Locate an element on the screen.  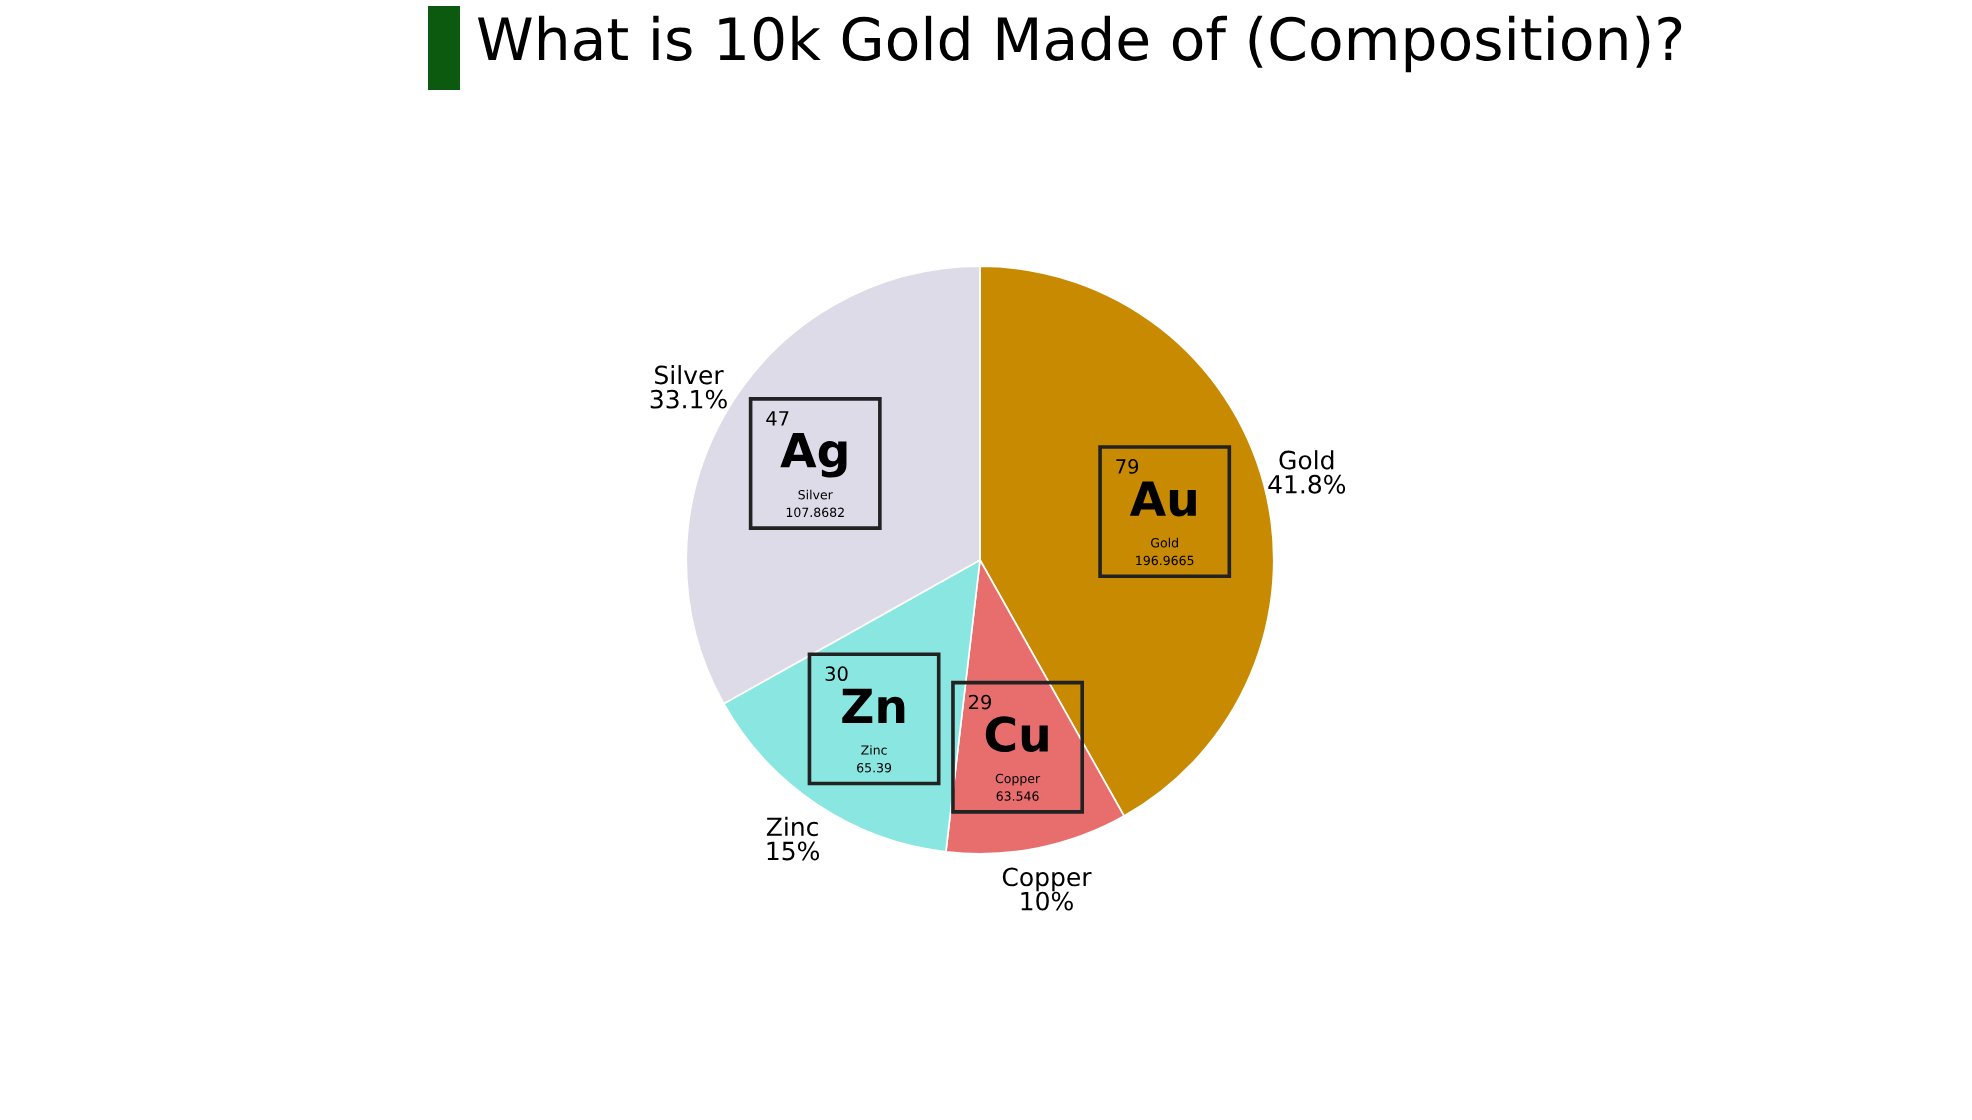
text: Ag is located at coordinates (813, 455).